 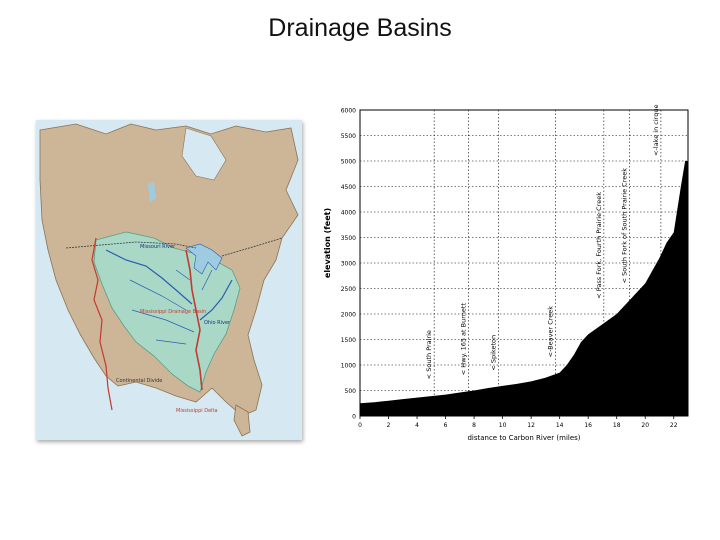 I want to click on map-missouri-river, so click(x=149, y=277).